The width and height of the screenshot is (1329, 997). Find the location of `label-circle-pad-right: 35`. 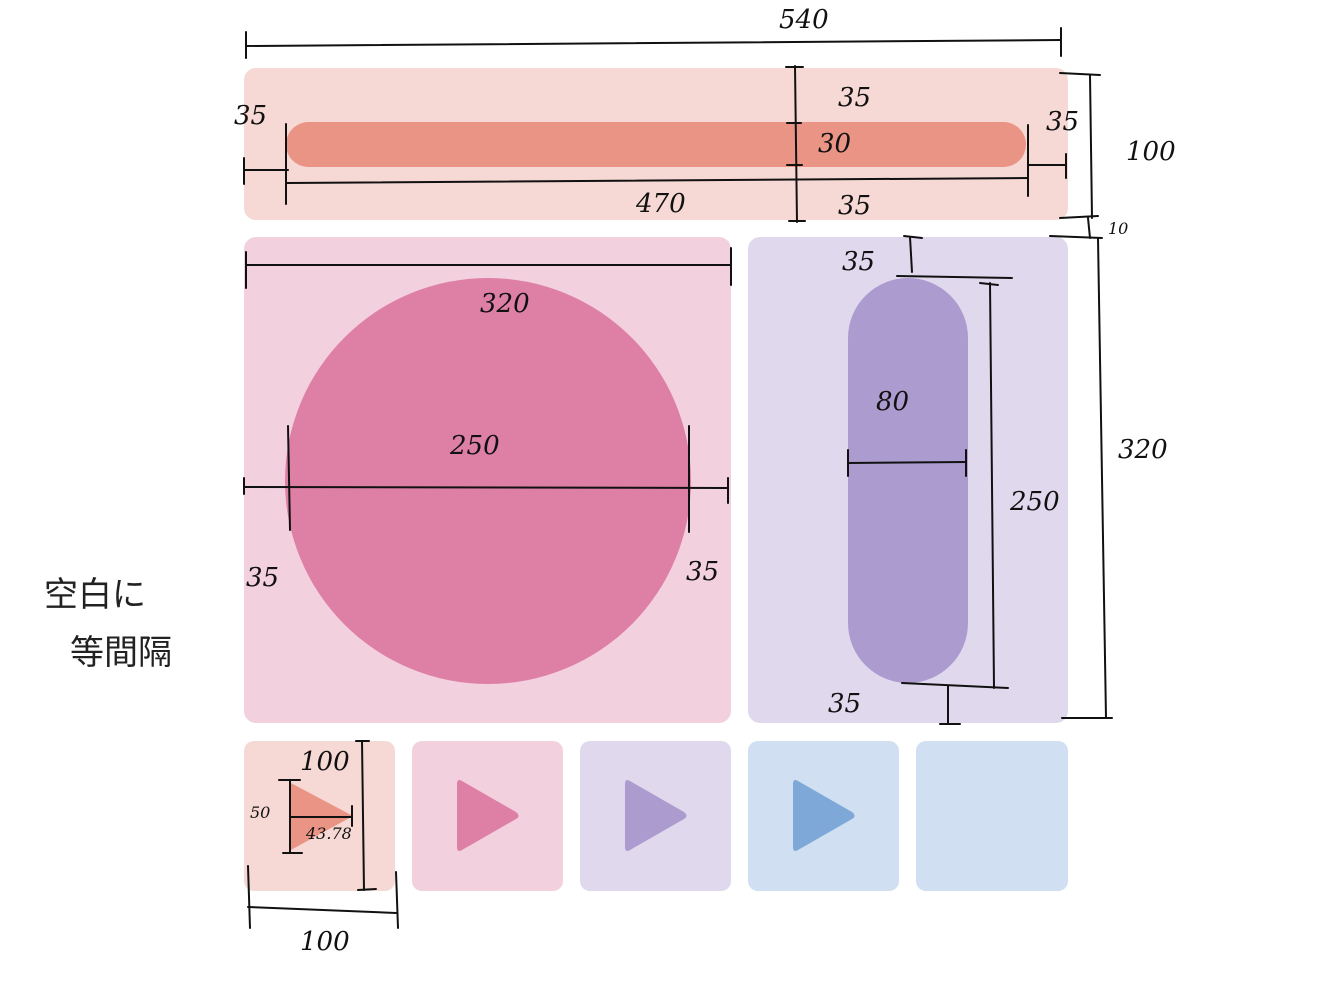

label-circle-pad-right: 35 is located at coordinates (702, 572).